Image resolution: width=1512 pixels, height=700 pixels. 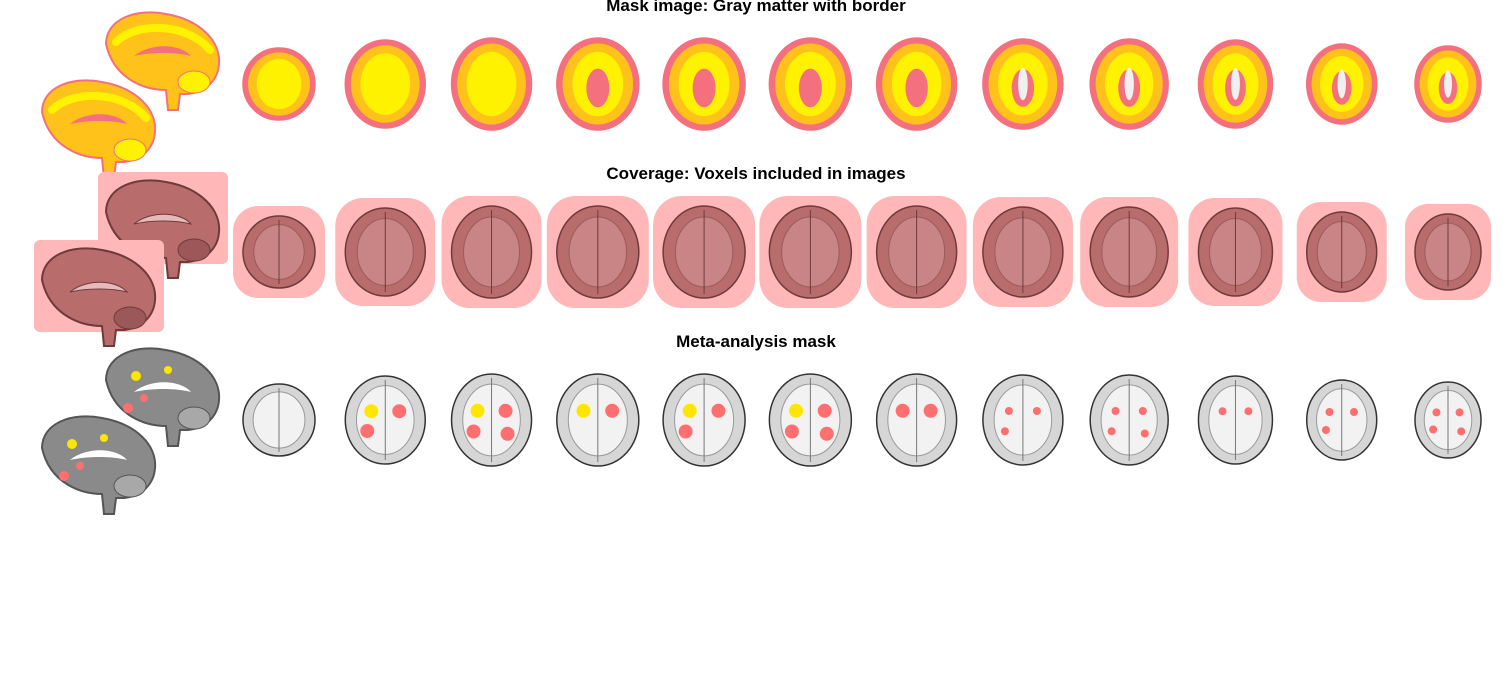 What do you see at coordinates (98, 465) in the screenshot?
I see `sagittal-brain` at bounding box center [98, 465].